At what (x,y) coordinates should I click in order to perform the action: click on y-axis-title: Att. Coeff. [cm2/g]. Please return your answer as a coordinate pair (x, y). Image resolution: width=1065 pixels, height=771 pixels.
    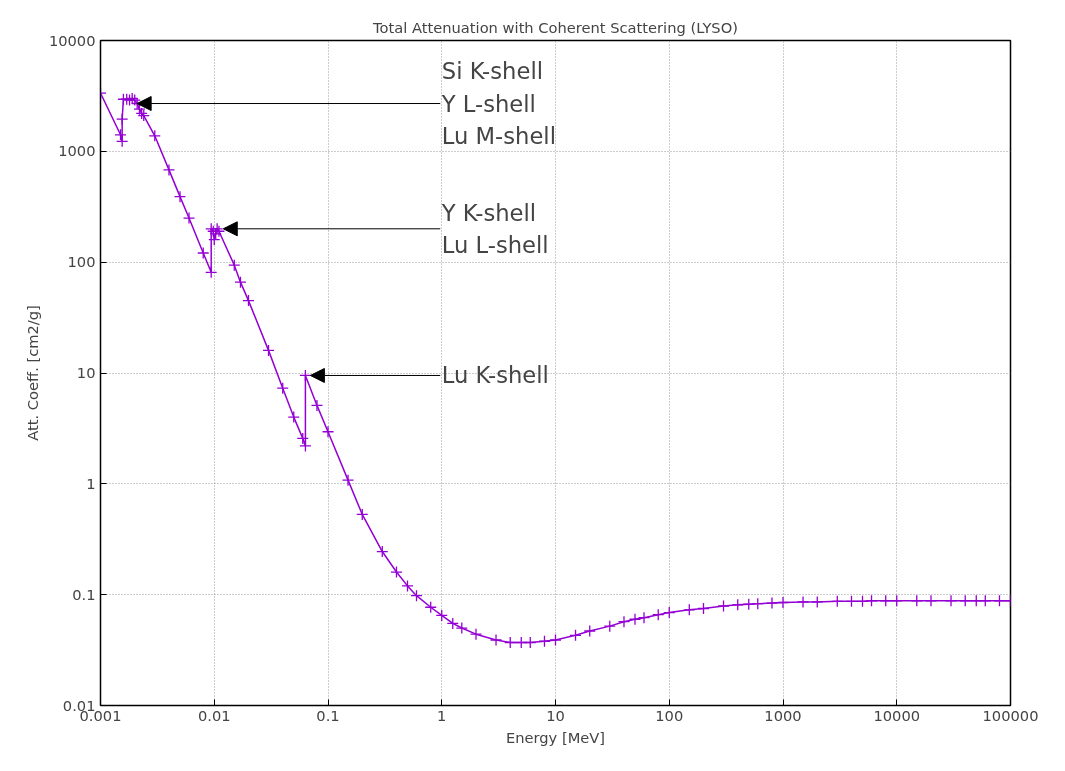
    Looking at the image, I should click on (32, 373).